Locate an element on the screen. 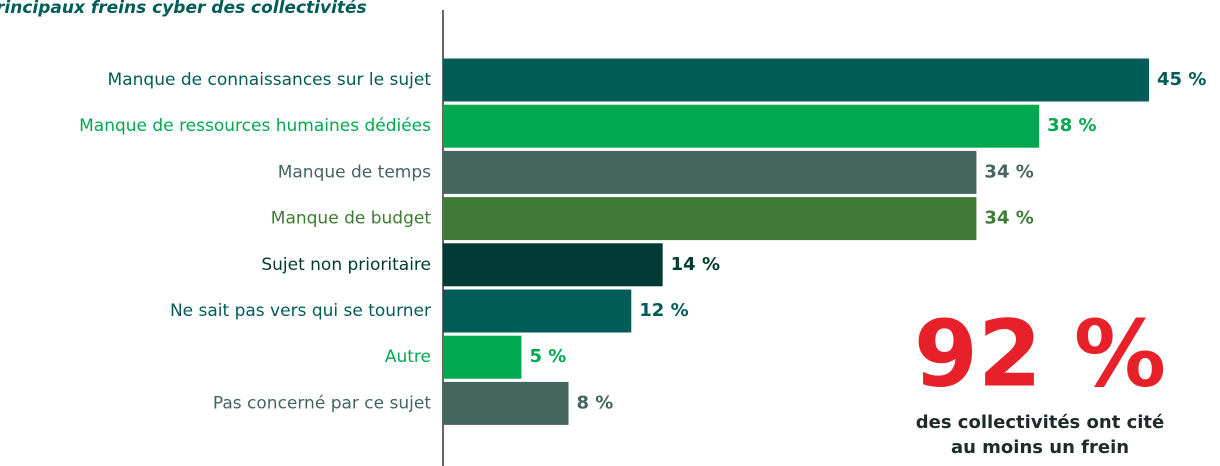 The height and width of the screenshot is (466, 1220). data-label: 8 % is located at coordinates (595, 402).